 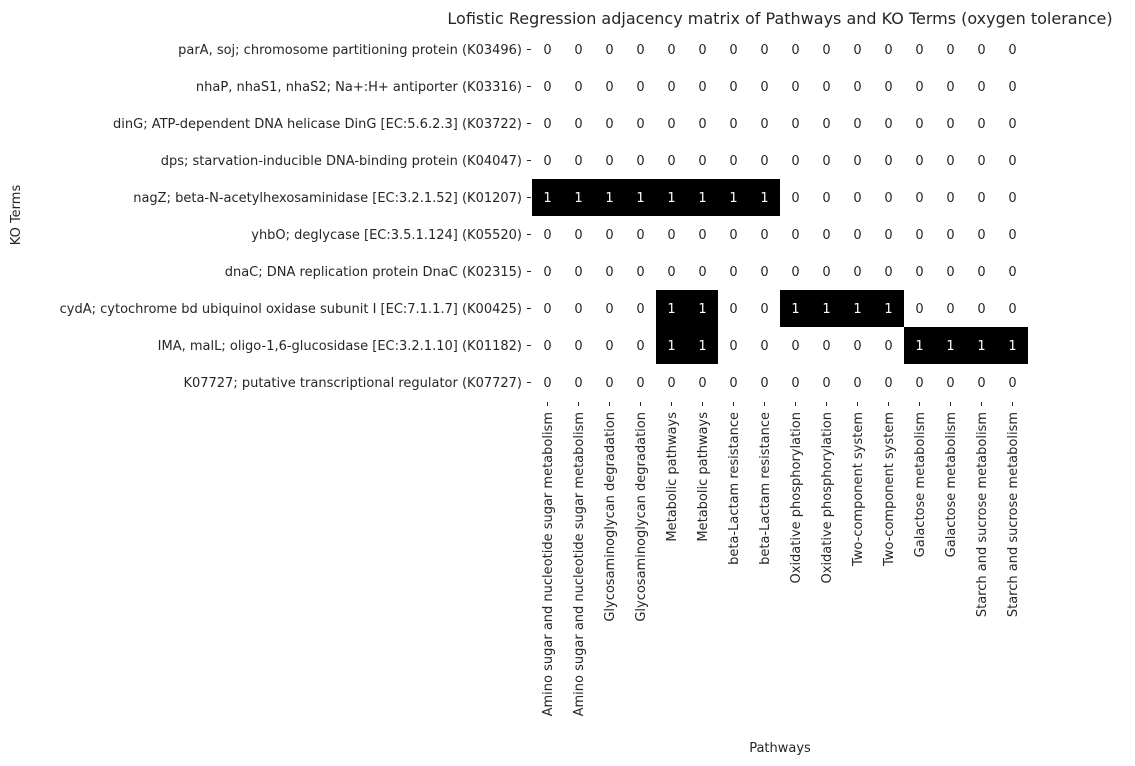 I want to click on x-tick-label: Glycosaminoglycan degradation, so click(x=641, y=517).